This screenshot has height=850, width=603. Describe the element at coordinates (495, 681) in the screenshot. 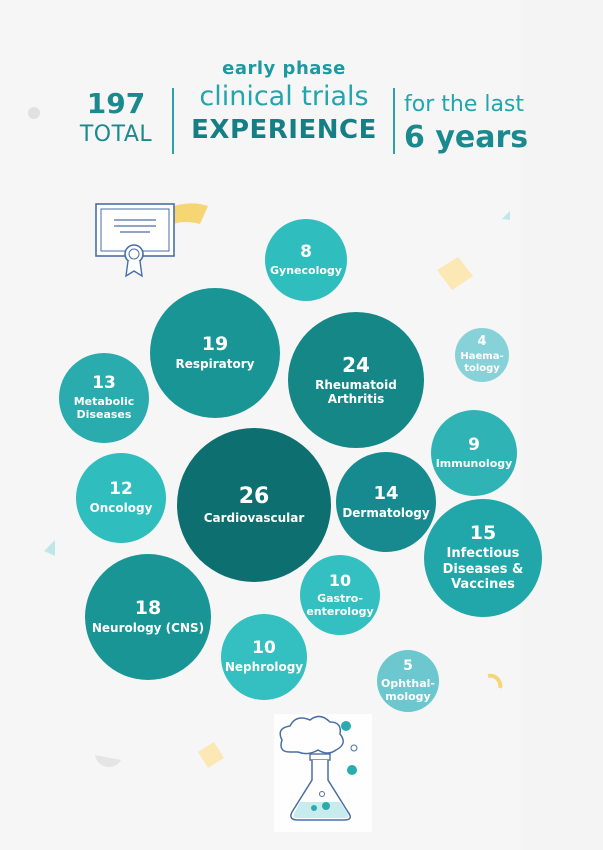

I see `decor-arc` at that location.